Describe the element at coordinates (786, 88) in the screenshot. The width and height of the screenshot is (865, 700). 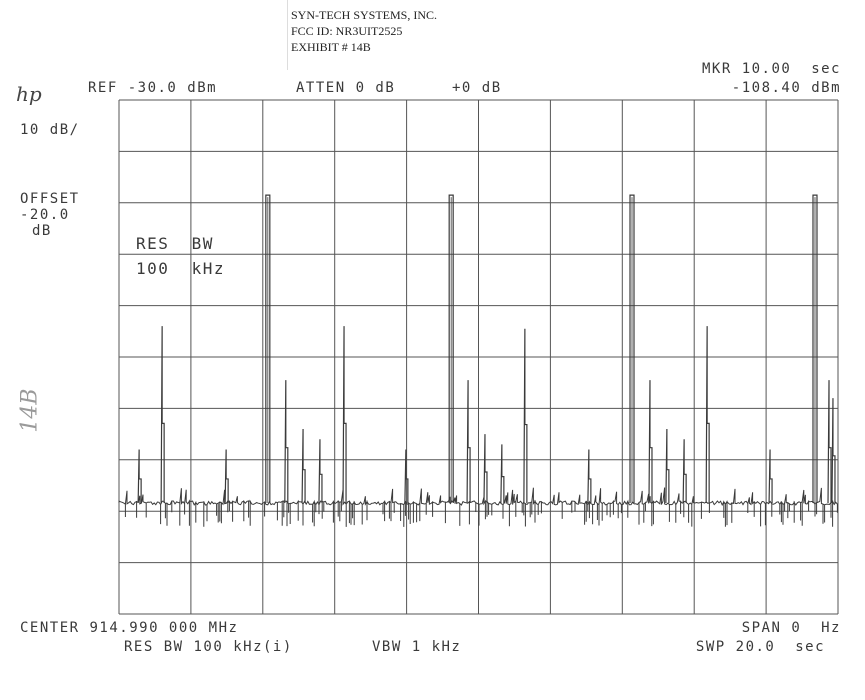
I see `marker-level: -108.40 dBm` at that location.